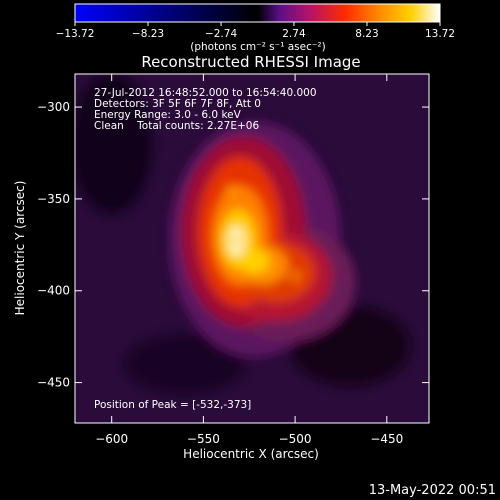 This screenshot has width=500, height=500. Describe the element at coordinates (172, 405) in the screenshot. I see `peak-position-label: Position of Peak = [-532,-373]` at that location.